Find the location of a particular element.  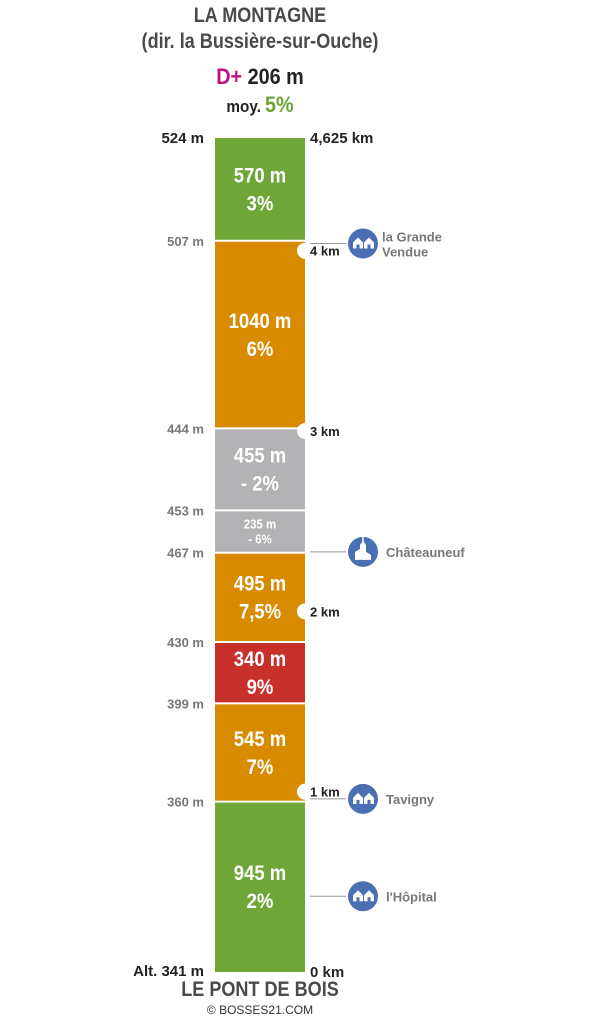

segment-length-label: 570 m is located at coordinates (260, 176).